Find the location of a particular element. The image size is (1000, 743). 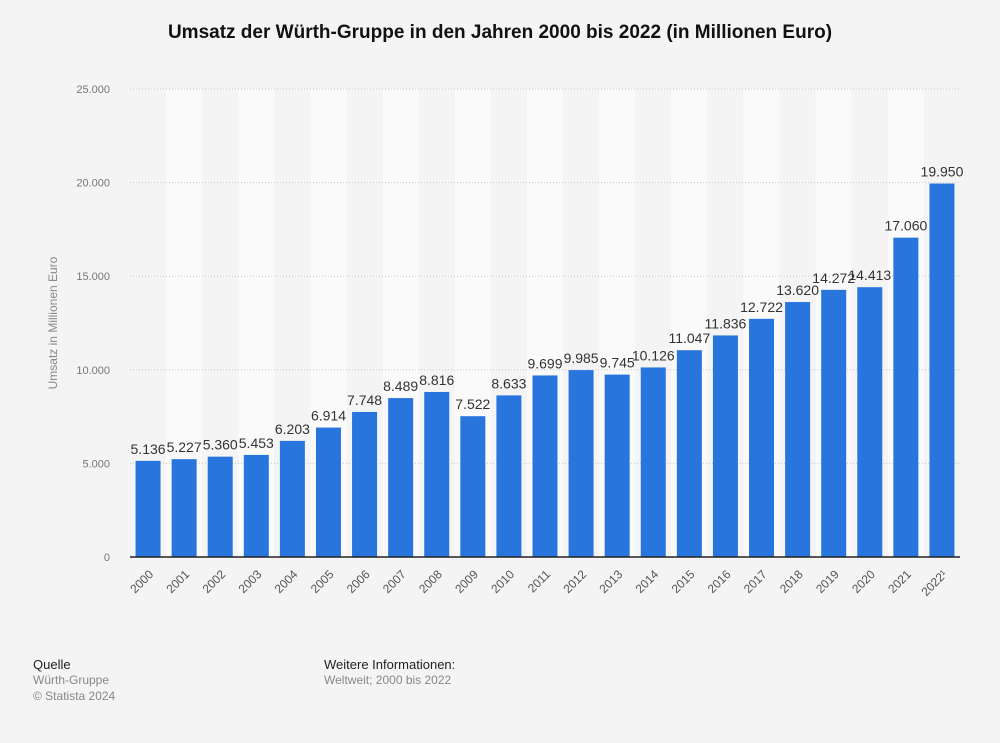

y-tick-label: 10.000 is located at coordinates (93, 371).